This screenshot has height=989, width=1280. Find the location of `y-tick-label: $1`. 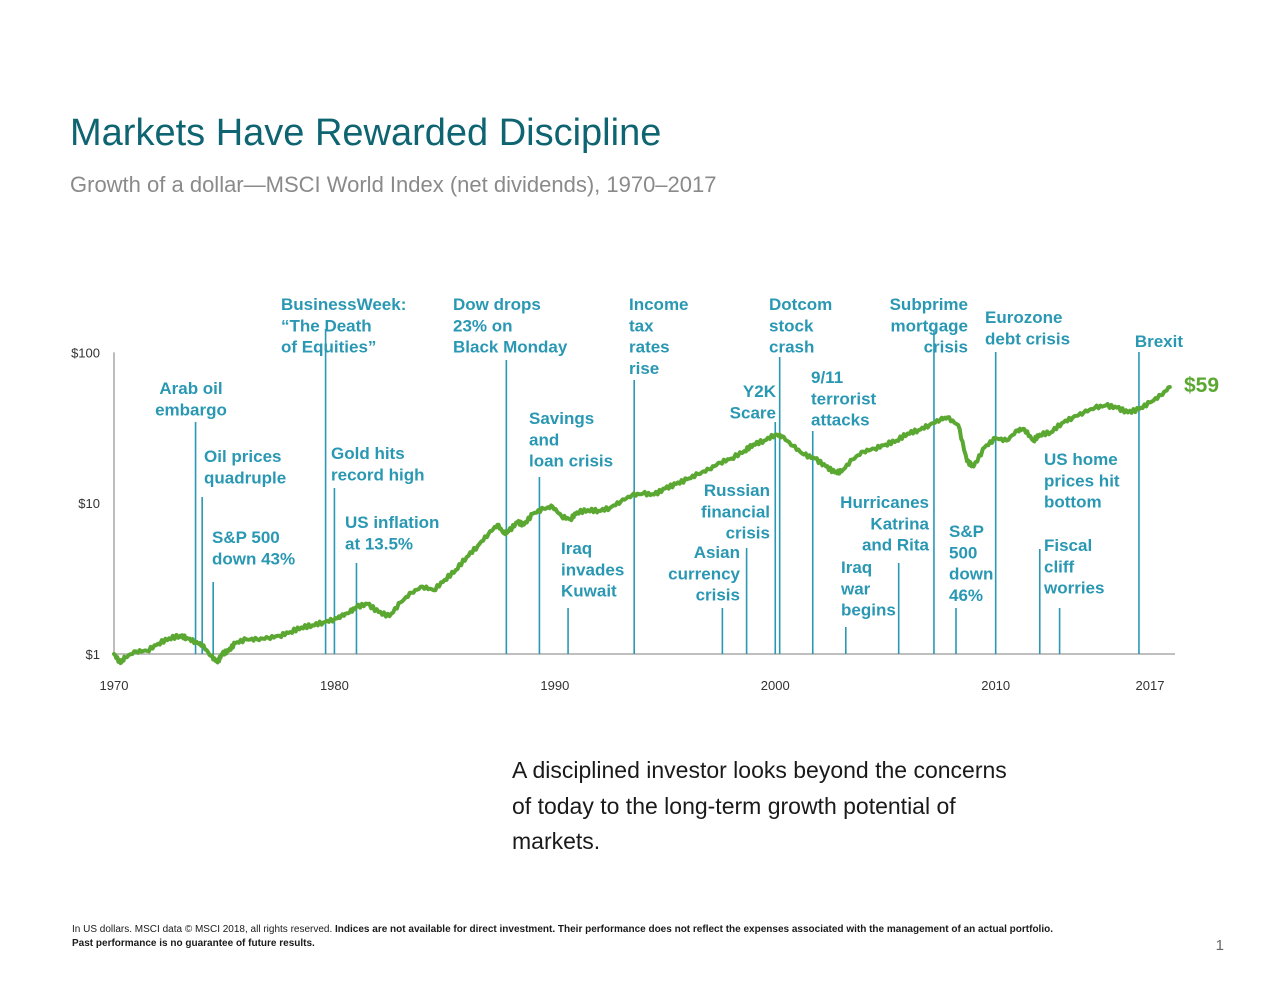

y-tick-label: $1 is located at coordinates (93, 654).